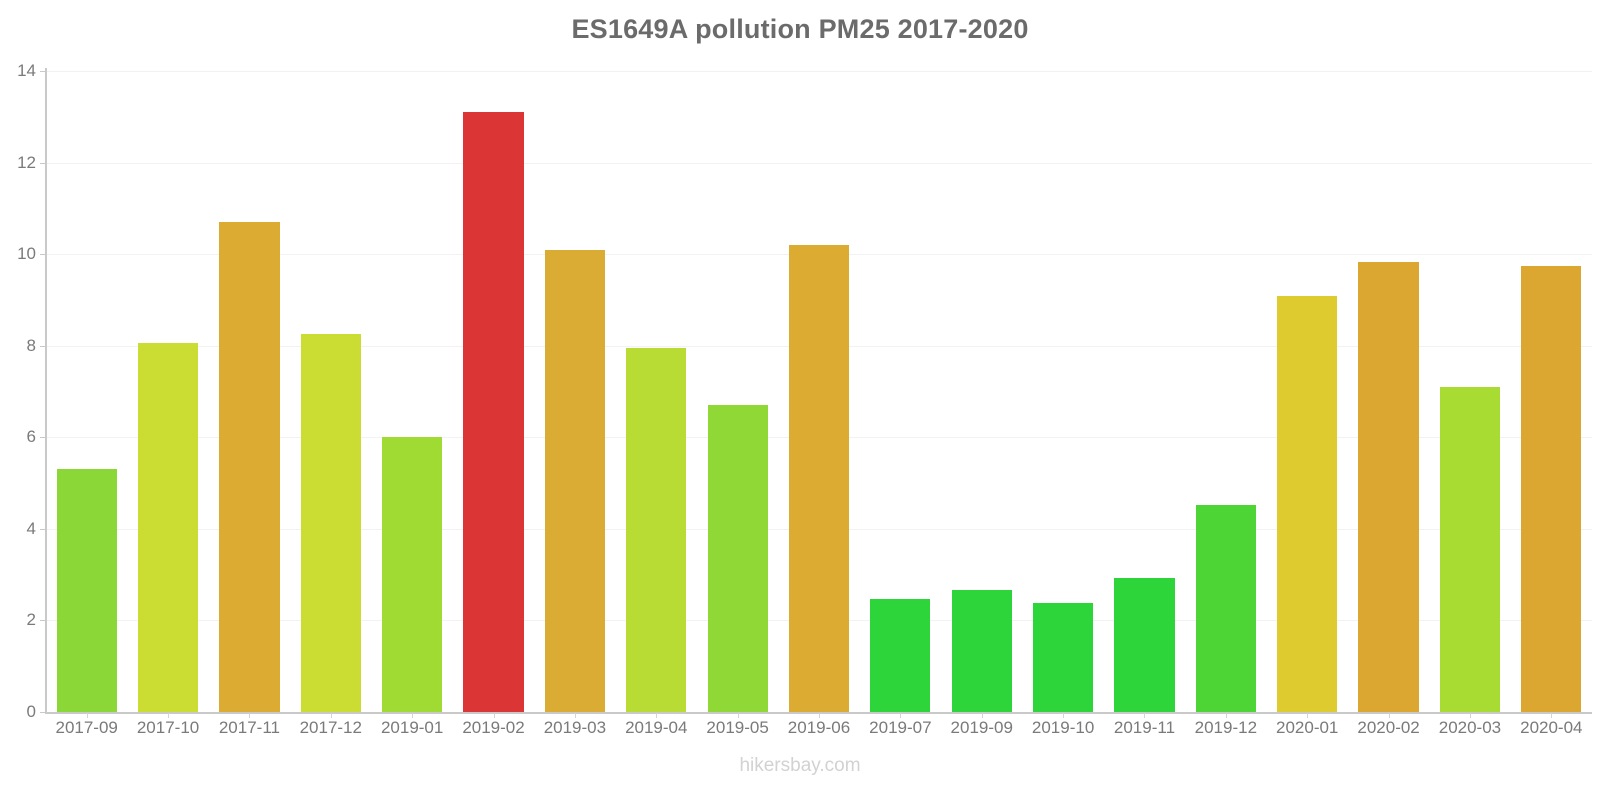  Describe the element at coordinates (330, 727) in the screenshot. I see `x-tick-label-2017-12: 2017-12` at that location.